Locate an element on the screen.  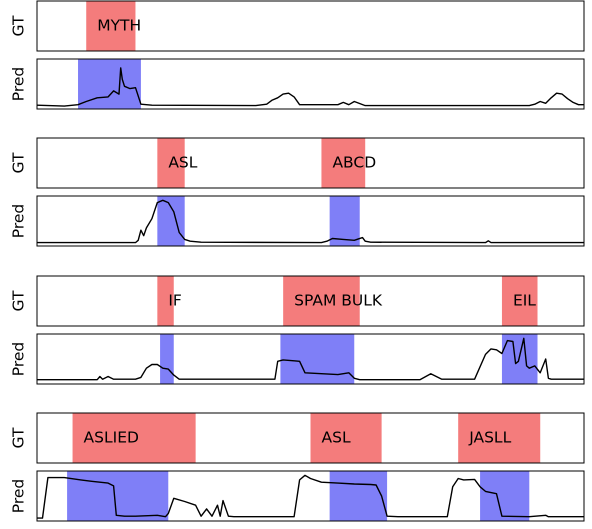
gt-segment-label: ASLIED is located at coordinates (111, 438).